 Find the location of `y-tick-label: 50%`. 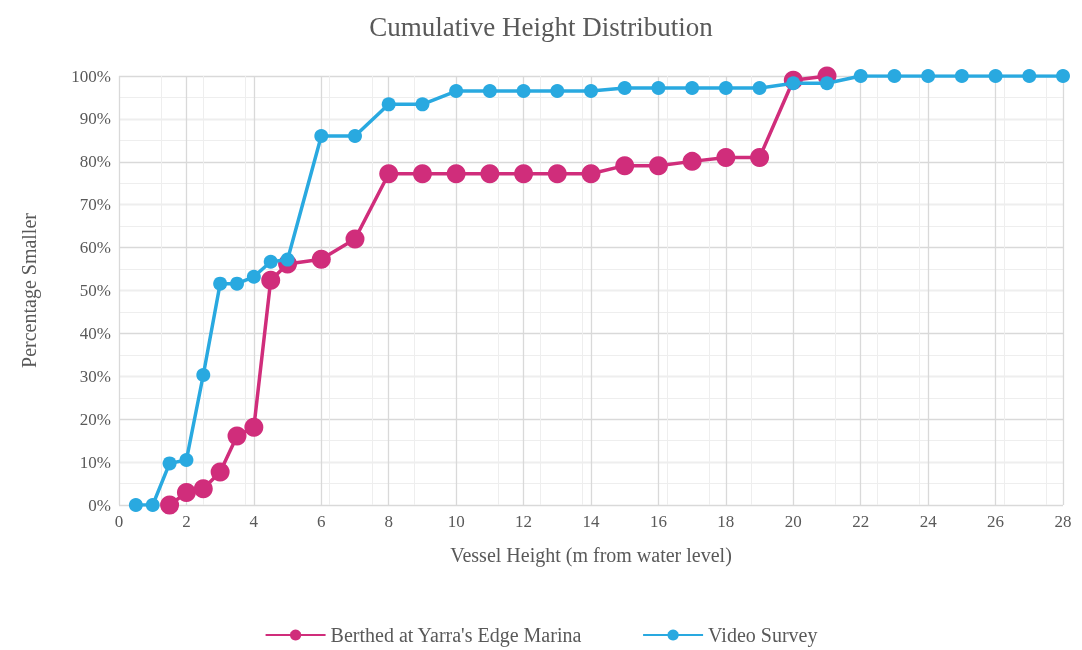

y-tick-label: 50% is located at coordinates (95, 290).